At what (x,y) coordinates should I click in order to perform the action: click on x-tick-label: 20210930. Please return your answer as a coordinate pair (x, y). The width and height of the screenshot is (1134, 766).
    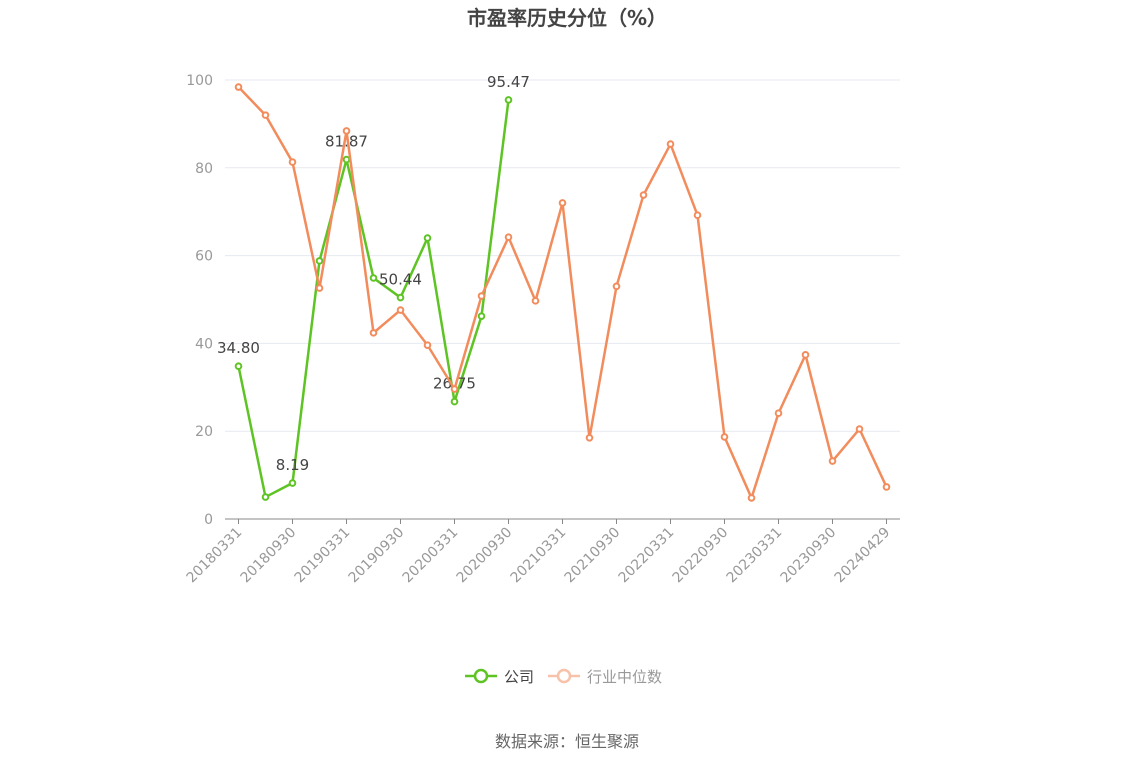
    Looking at the image, I should click on (593, 556).